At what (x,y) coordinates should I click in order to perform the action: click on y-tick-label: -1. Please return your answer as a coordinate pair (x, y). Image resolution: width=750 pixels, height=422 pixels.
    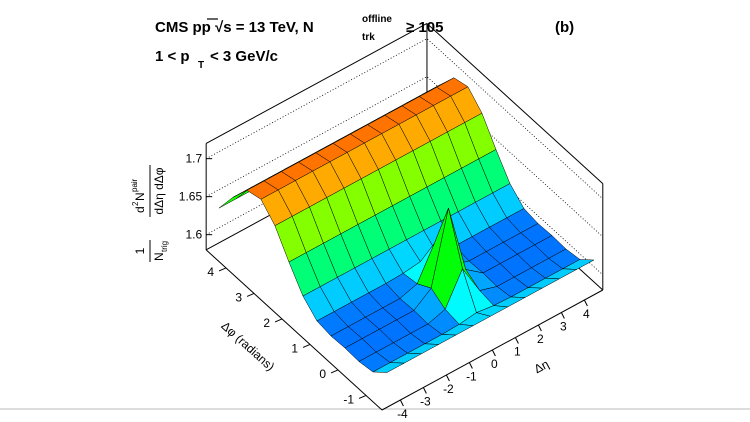
    Looking at the image, I should click on (348, 399).